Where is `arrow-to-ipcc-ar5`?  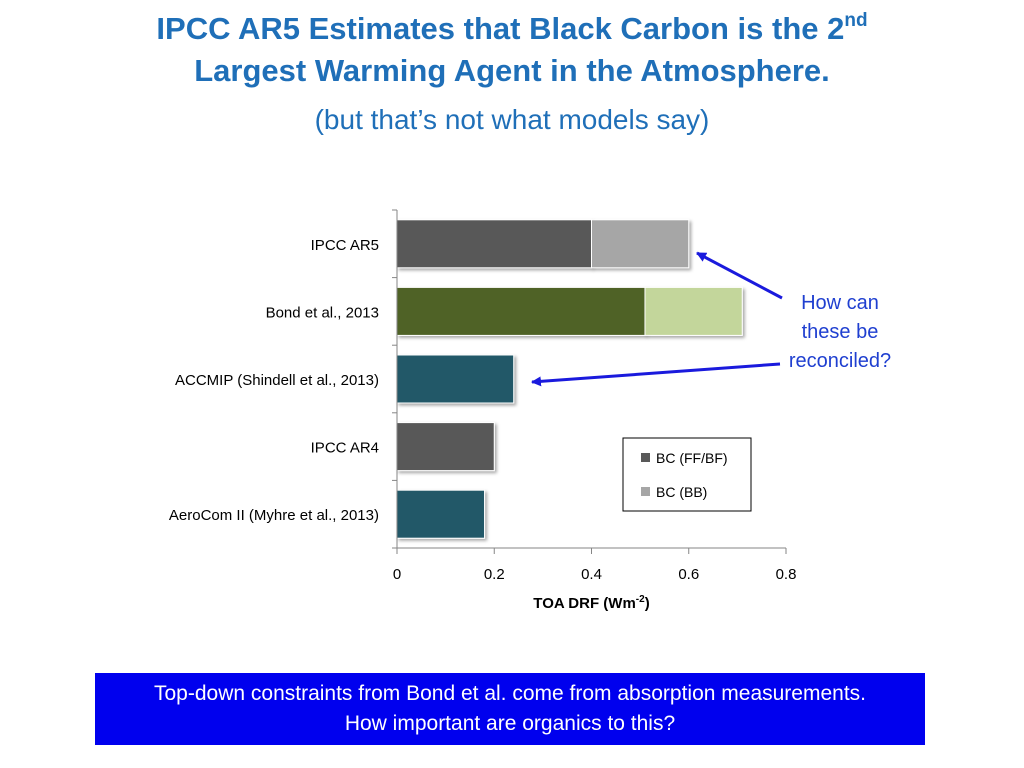 arrow-to-ipcc-ar5 is located at coordinates (739, 275).